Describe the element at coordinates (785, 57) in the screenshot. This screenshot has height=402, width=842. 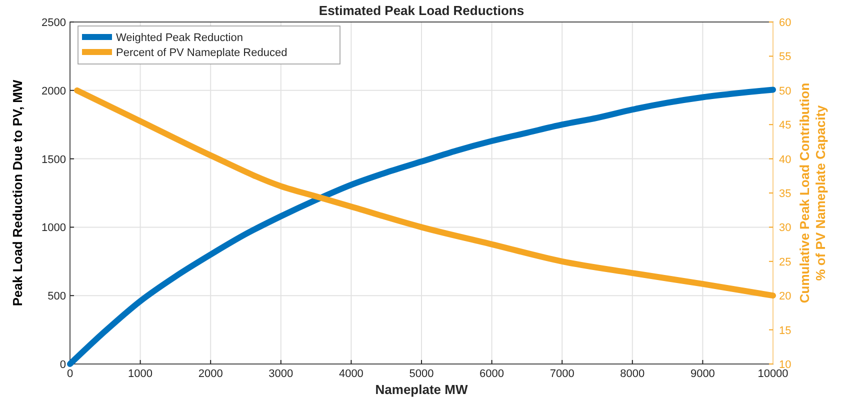
I see `y2-tick-label: 55` at that location.